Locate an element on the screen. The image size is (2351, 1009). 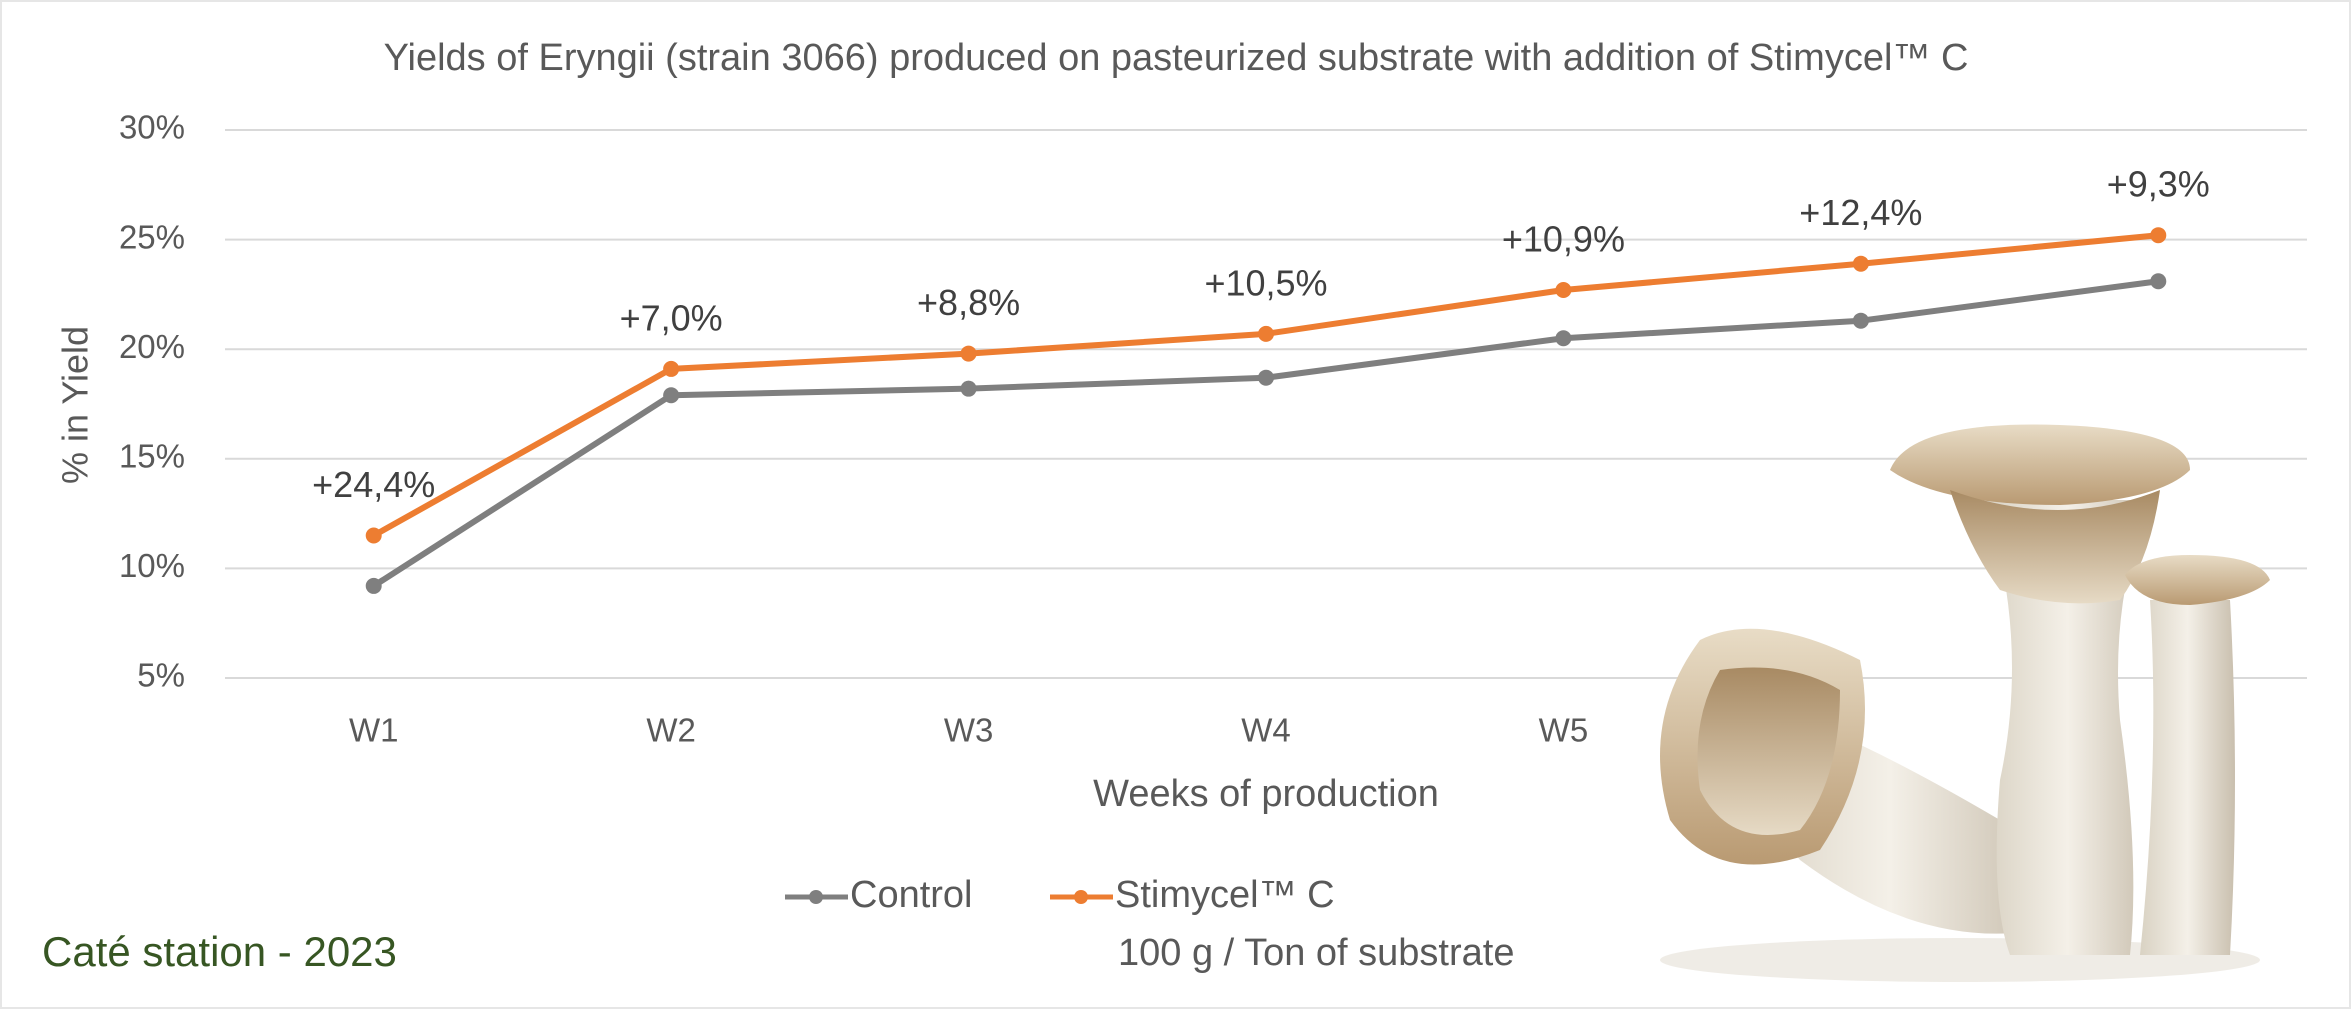
annotation: +9,3% is located at coordinates (2158, 184).